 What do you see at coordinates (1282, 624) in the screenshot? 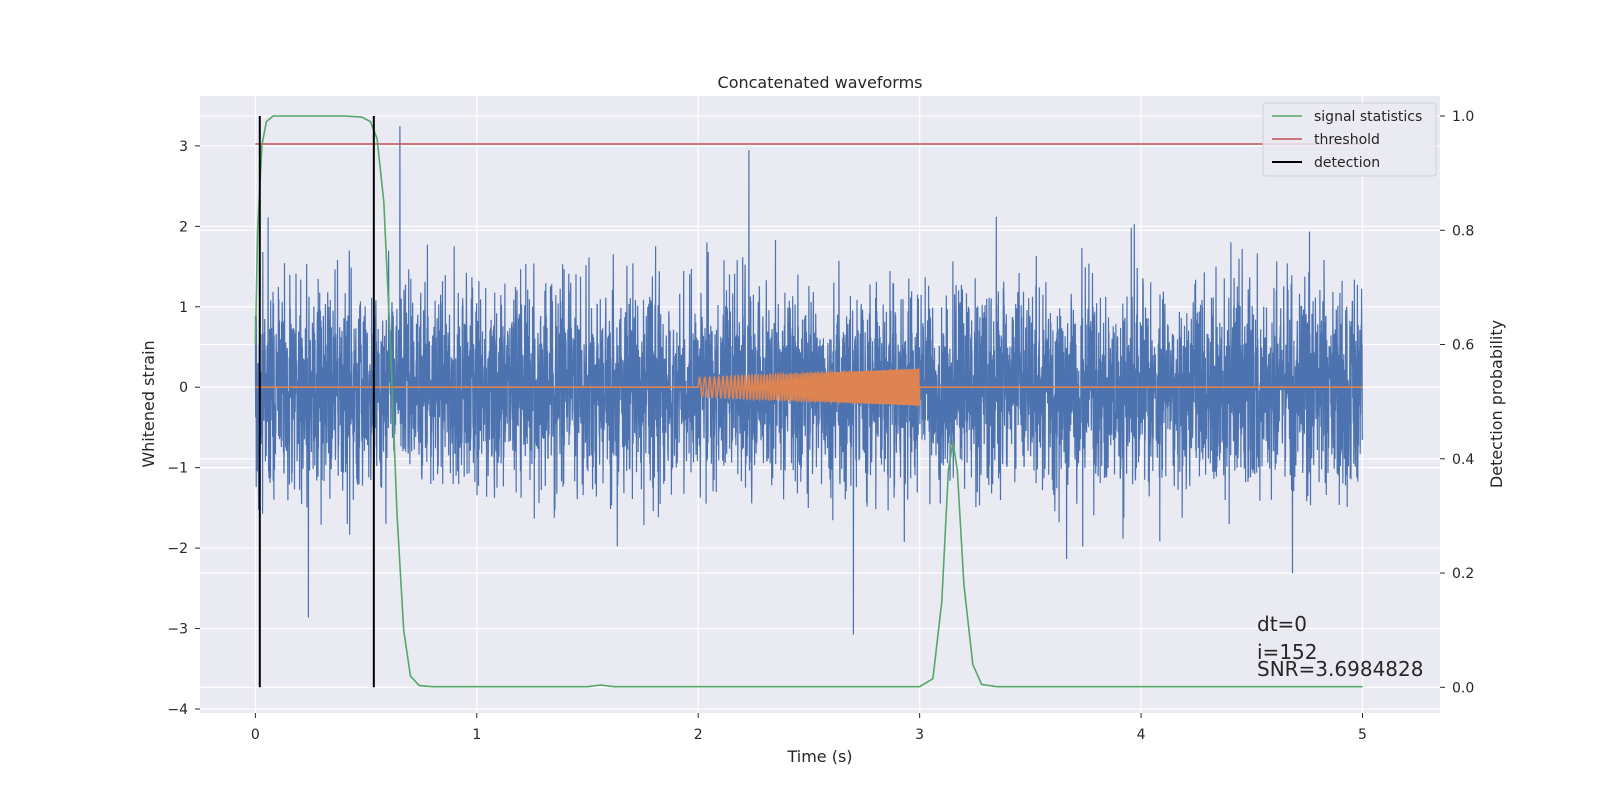
I see `annotation-dt: dt=0` at bounding box center [1282, 624].